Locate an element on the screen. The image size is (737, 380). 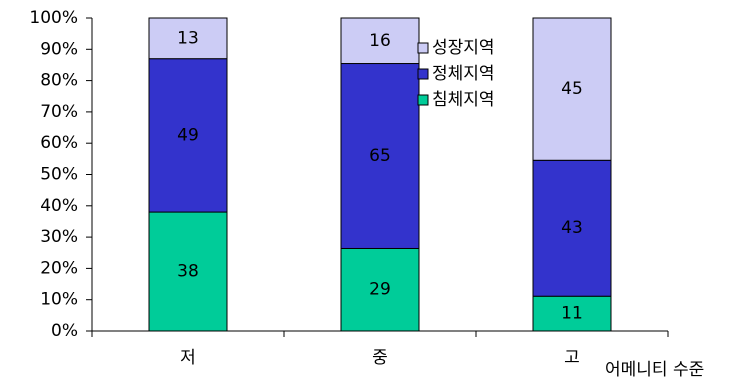
x-axis-label: 어메니티 수준 is located at coordinates (654, 370).